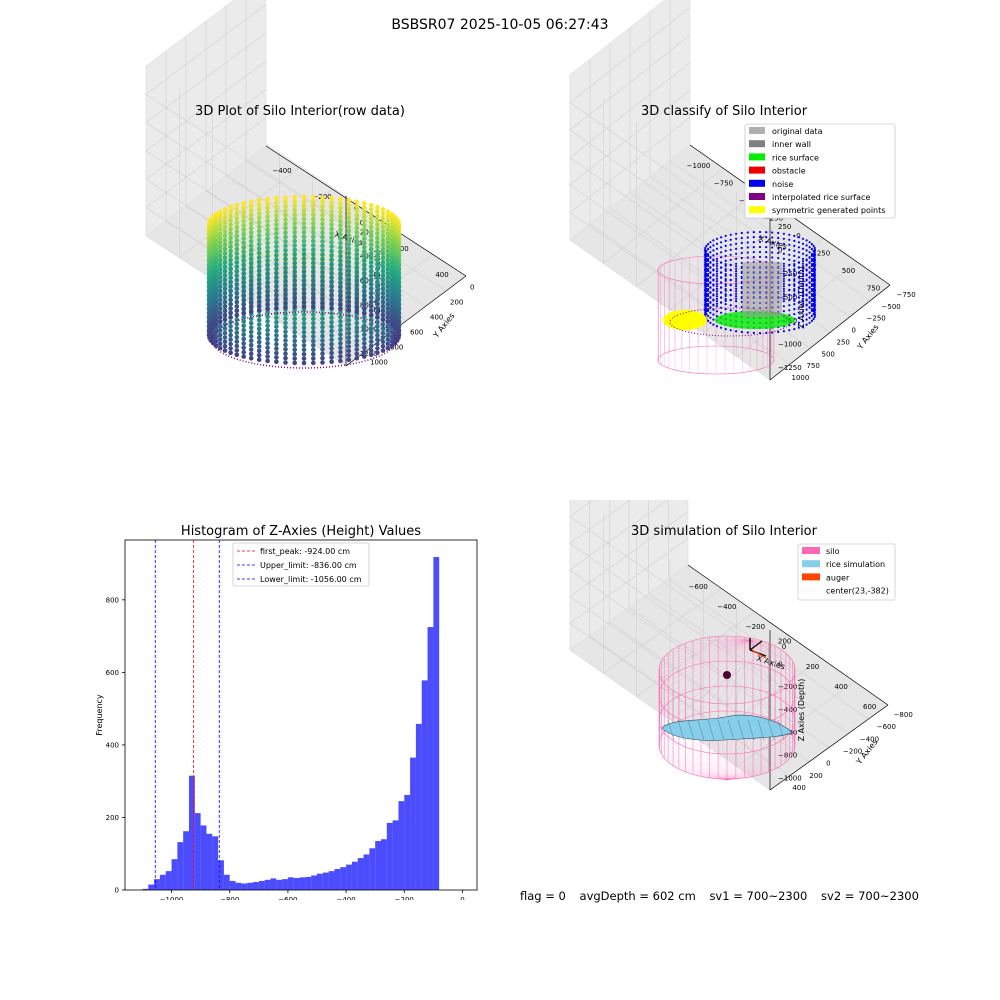 The height and width of the screenshot is (1000, 1000). Describe the element at coordinates (857, 591) in the screenshot. I see `legend-label: center(23,-382)` at that location.